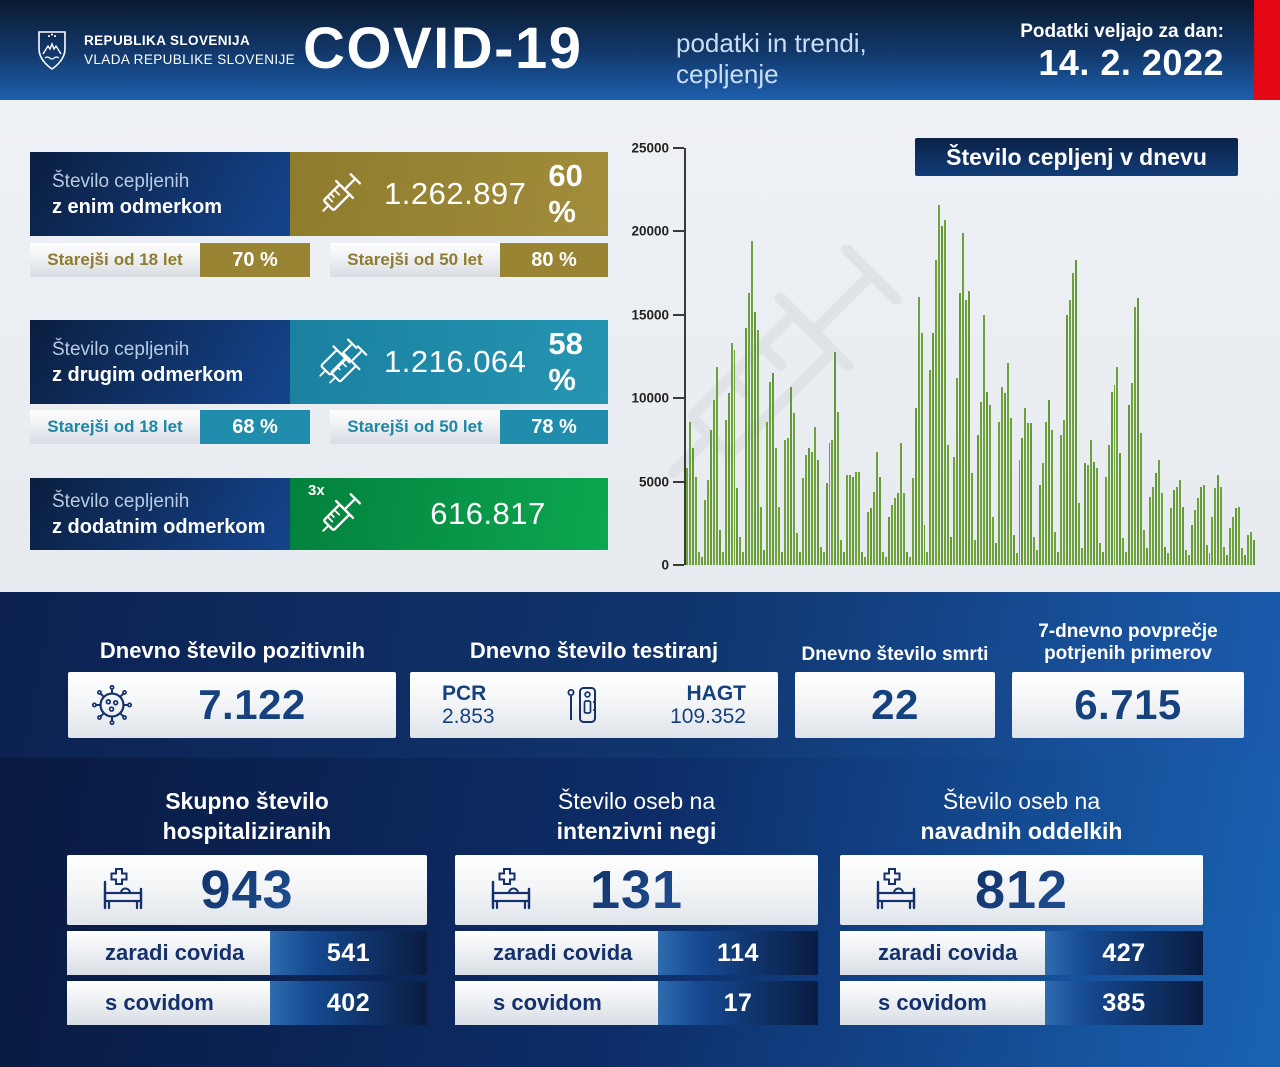 Image resolution: width=1280 pixels, height=1067 pixels. Describe the element at coordinates (316, 490) in the screenshot. I see `booster-badge: 3x` at that location.